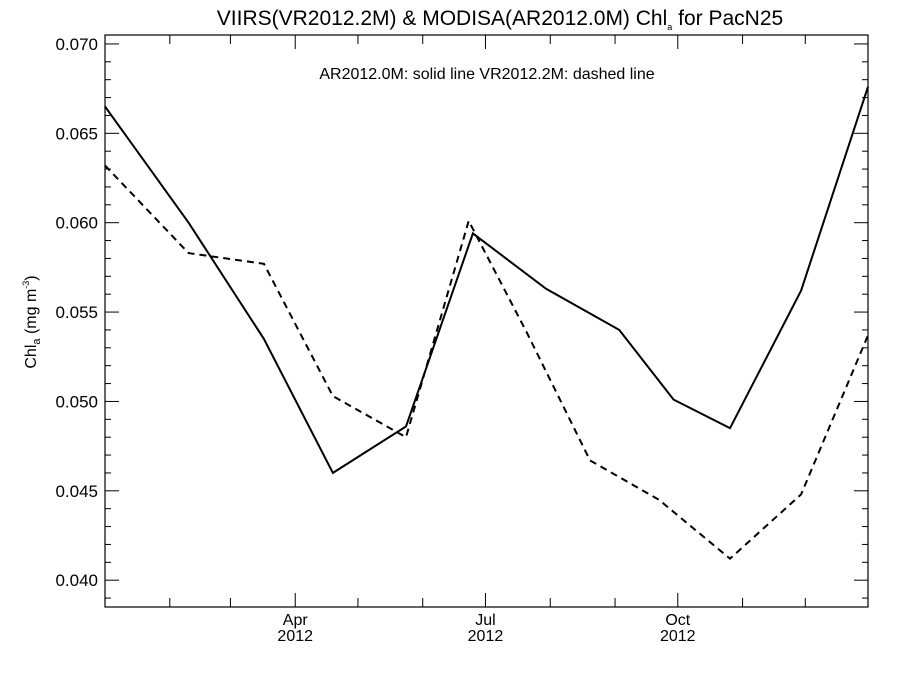 The height and width of the screenshot is (675, 900). What do you see at coordinates (727, 18) in the screenshot?
I see `chart-title-suffix: for PacN25` at bounding box center [727, 18].